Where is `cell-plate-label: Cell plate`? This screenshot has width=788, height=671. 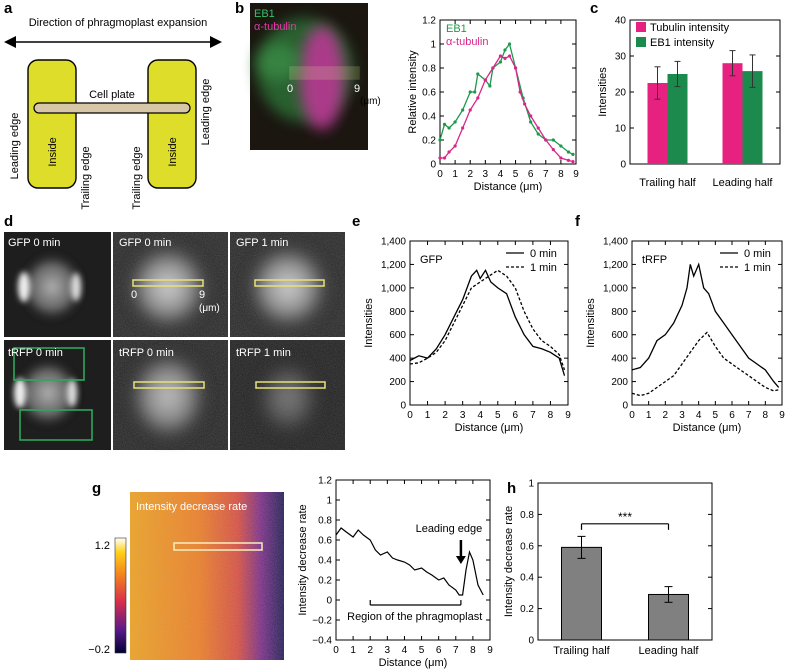 cell-plate-label: Cell plate is located at coordinates (112, 95).